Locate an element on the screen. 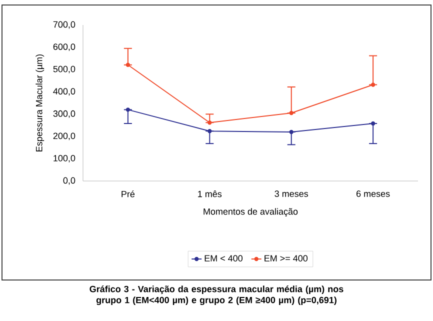 This screenshot has width=433, height=321. y-tick-label: 500,0 is located at coordinates (64, 70).